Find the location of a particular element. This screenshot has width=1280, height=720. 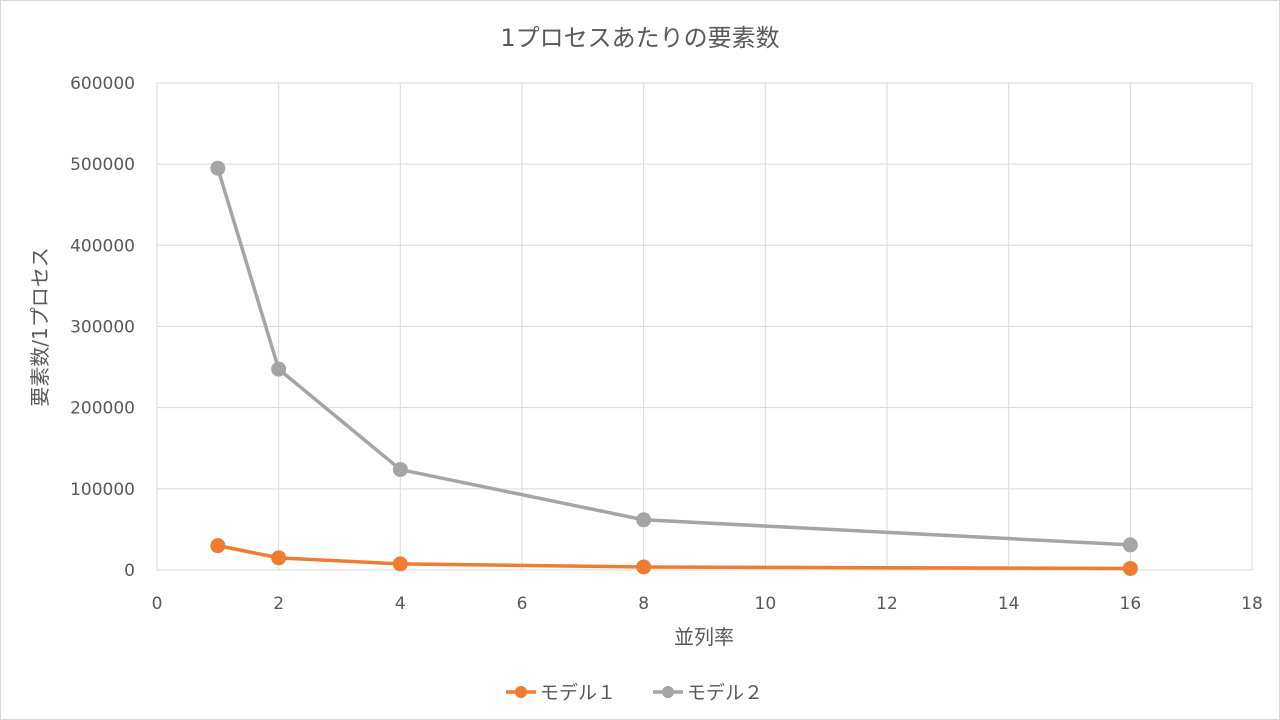

x-tick-label: 16 is located at coordinates (1131, 604).